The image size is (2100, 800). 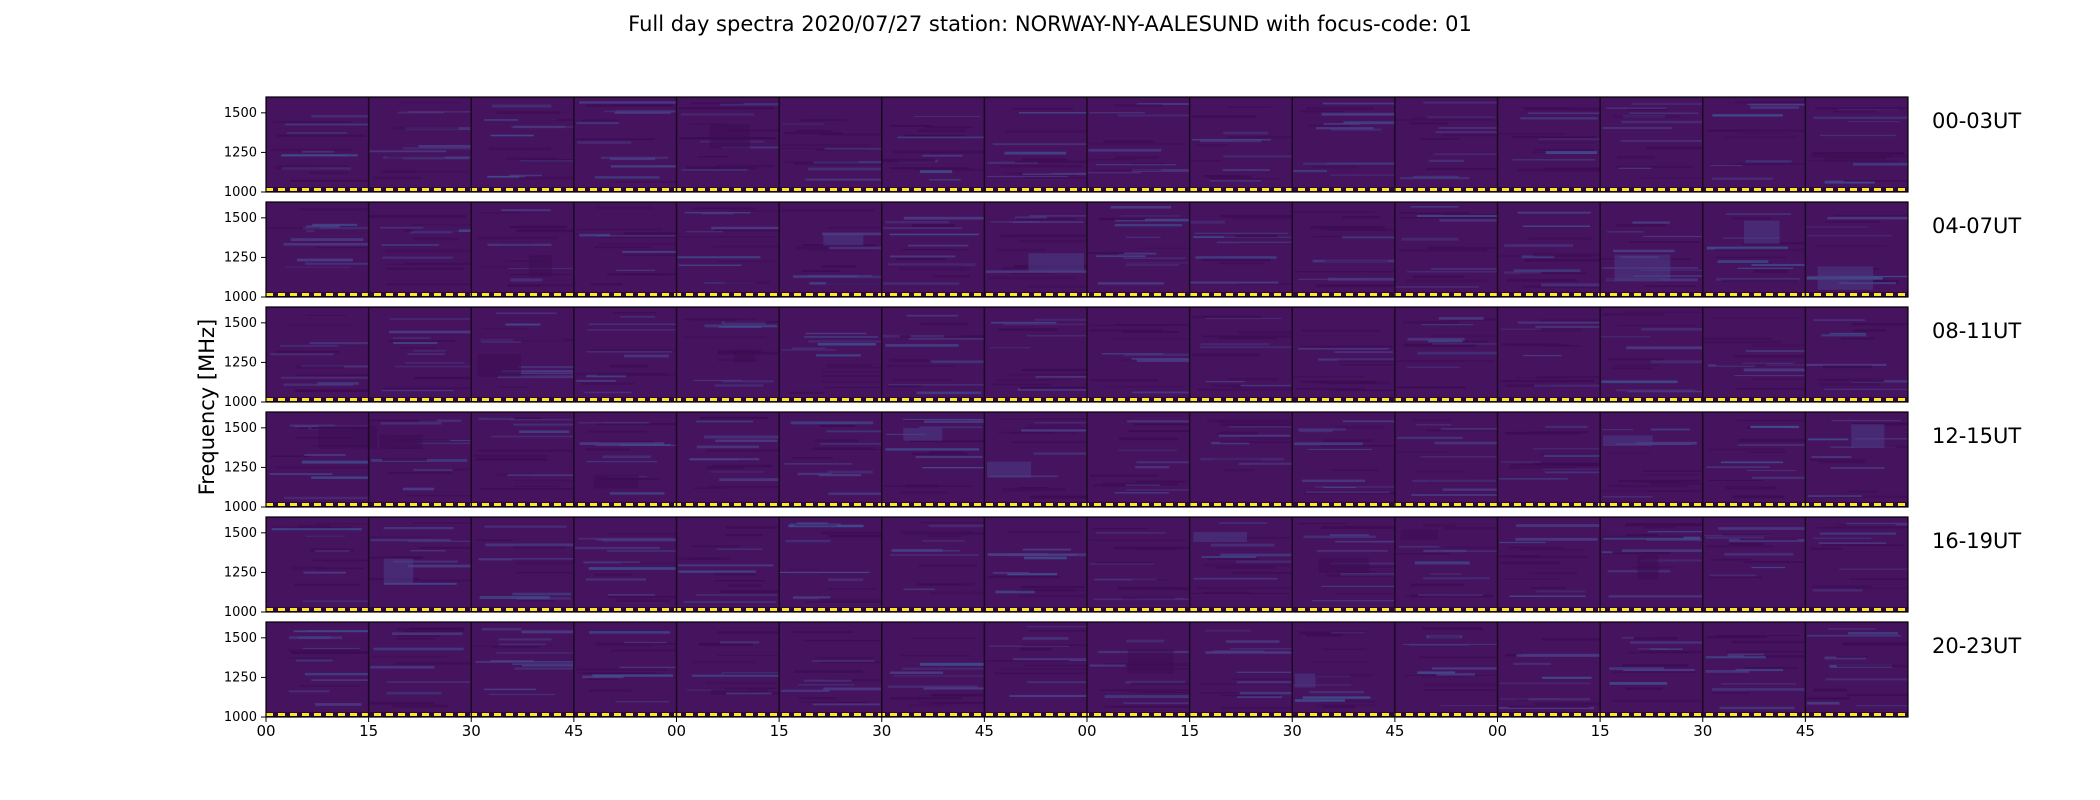 I want to click on row-label: 00-03UT, so click(x=1976, y=121).